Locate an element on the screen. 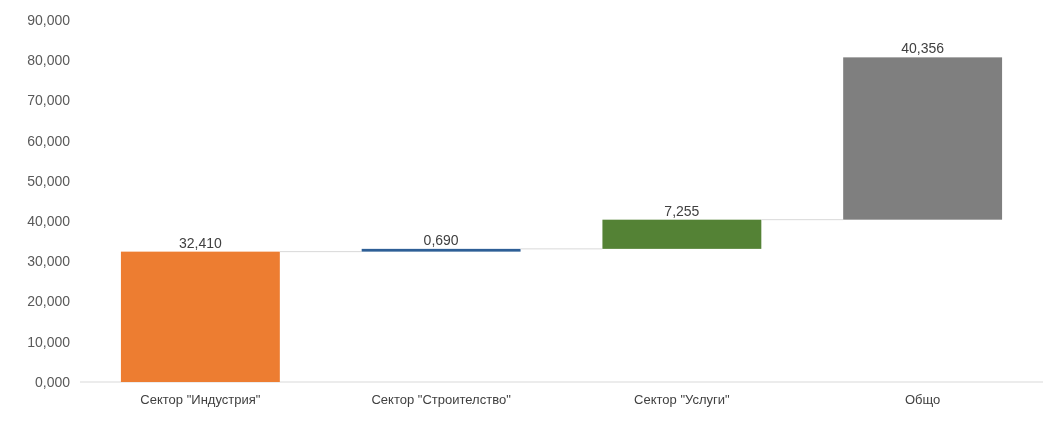 The height and width of the screenshot is (428, 1058). y-tick-label: 60,000 is located at coordinates (49, 140).